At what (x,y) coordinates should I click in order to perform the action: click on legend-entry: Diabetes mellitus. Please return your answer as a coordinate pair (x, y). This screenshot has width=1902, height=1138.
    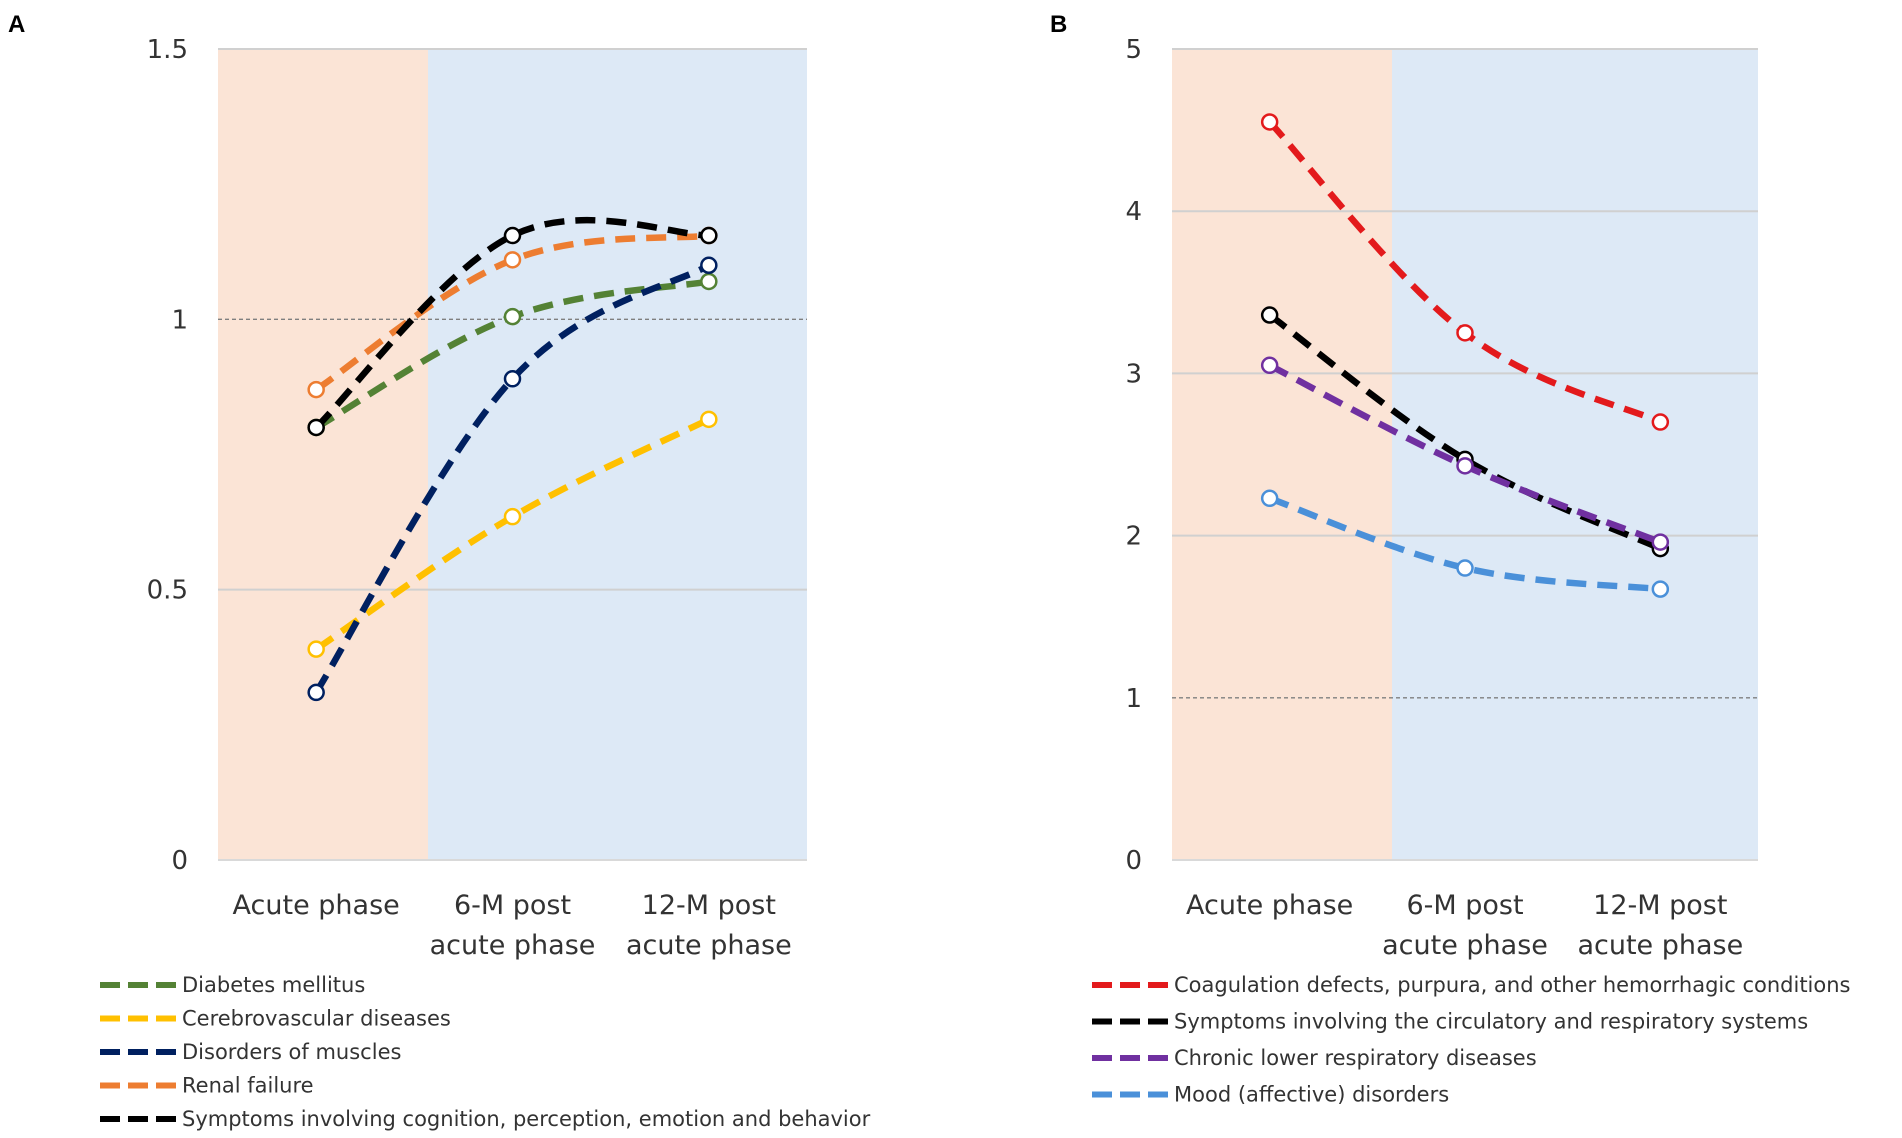
    Looking at the image, I should click on (273, 985).